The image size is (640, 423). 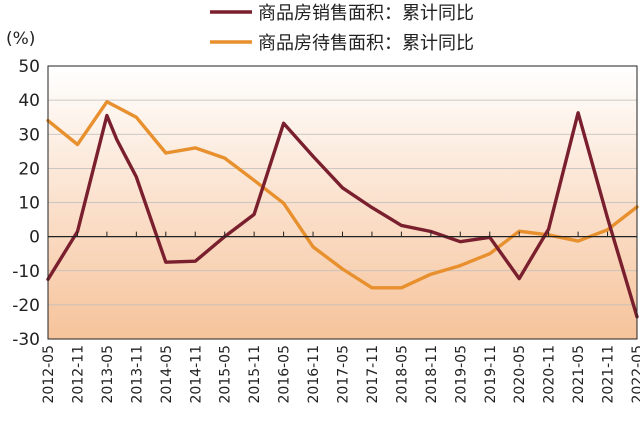 I want to click on x-tick-label: 2014-11, so click(x=196, y=374).